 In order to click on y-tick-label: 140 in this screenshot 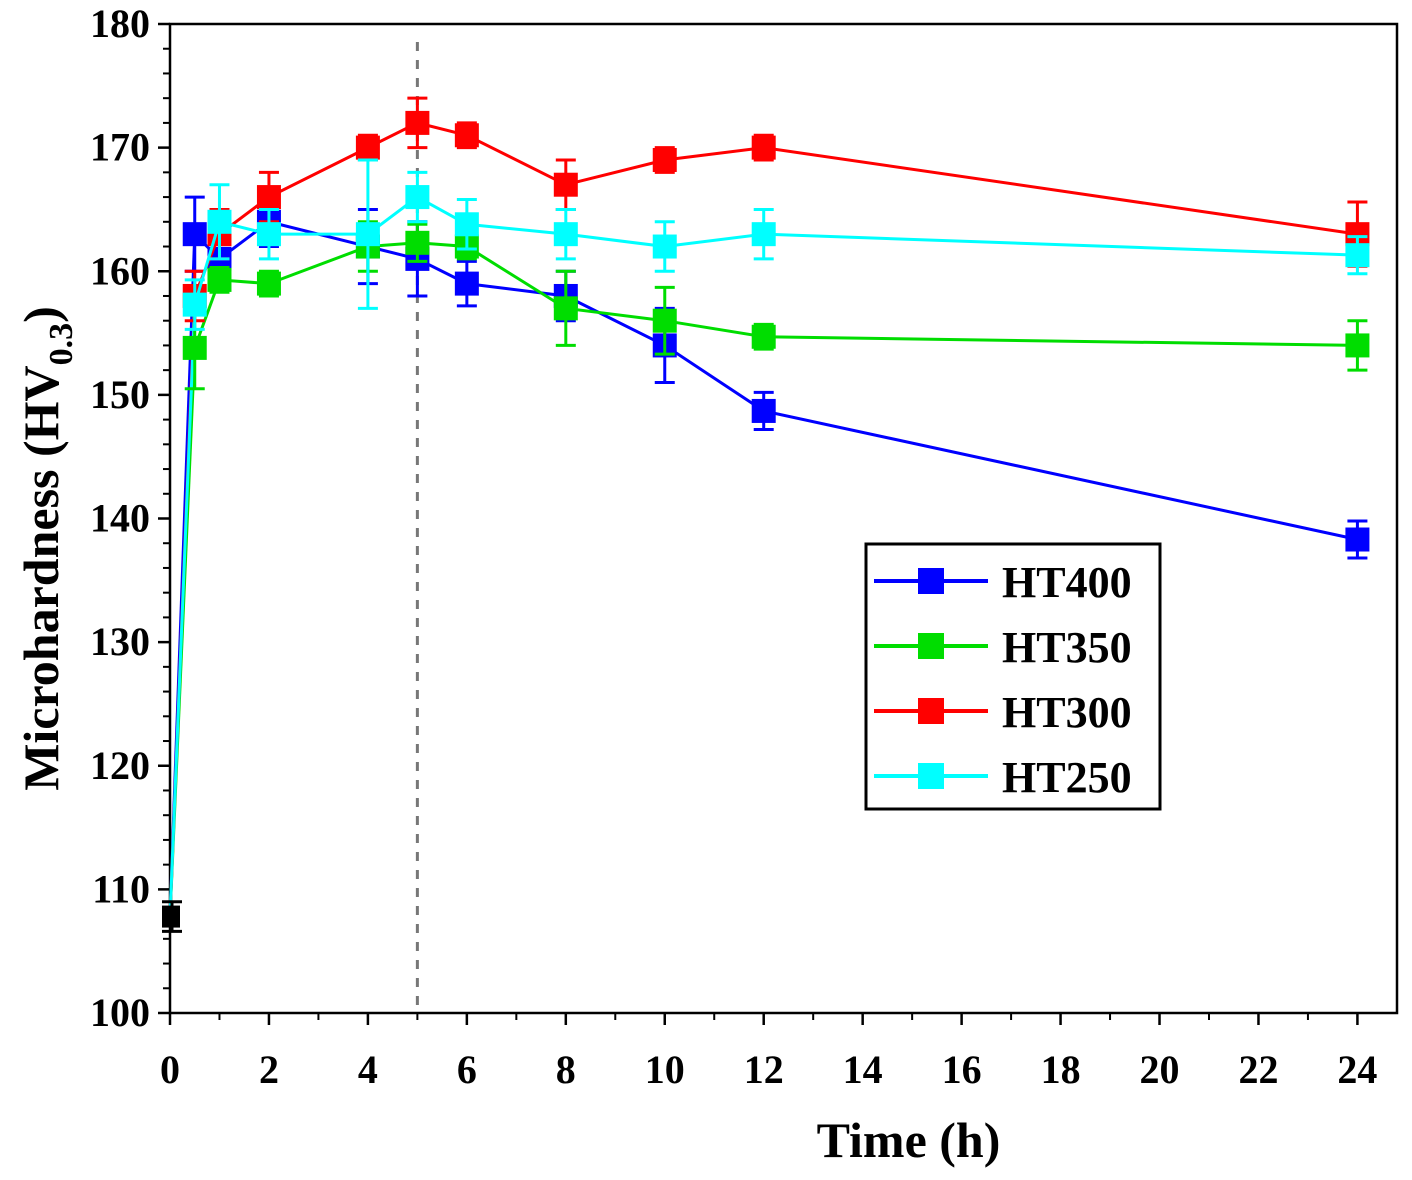, I will do `click(120, 518)`.